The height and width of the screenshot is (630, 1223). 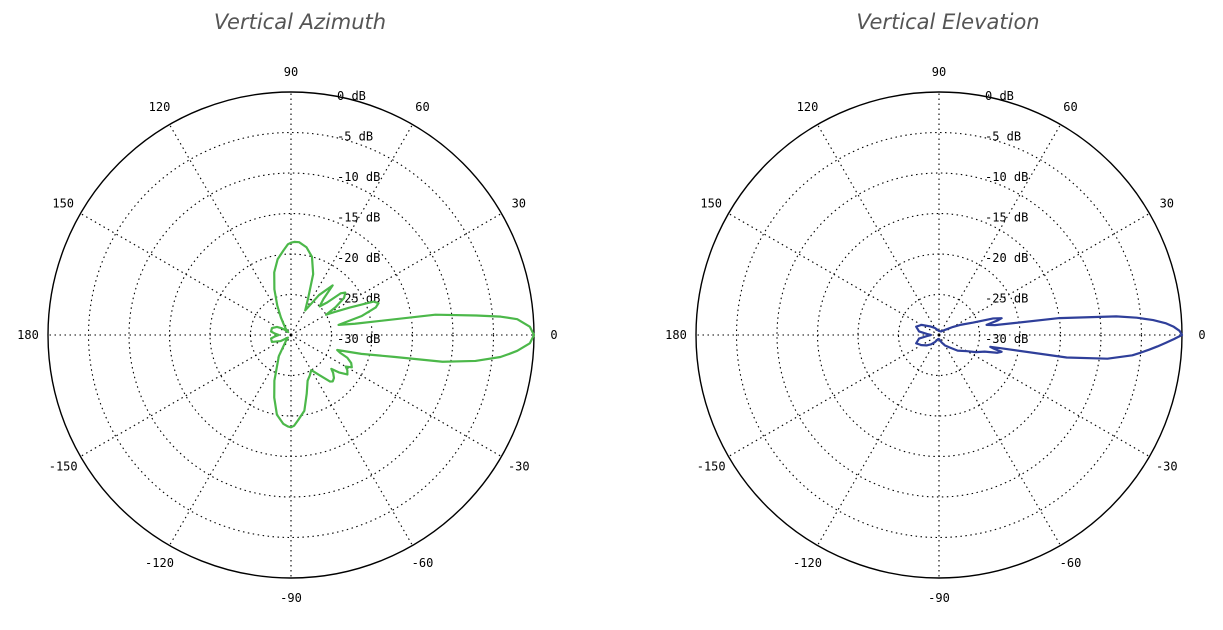 I want to click on ring-label: -25 dB, so click(x=1006, y=299).